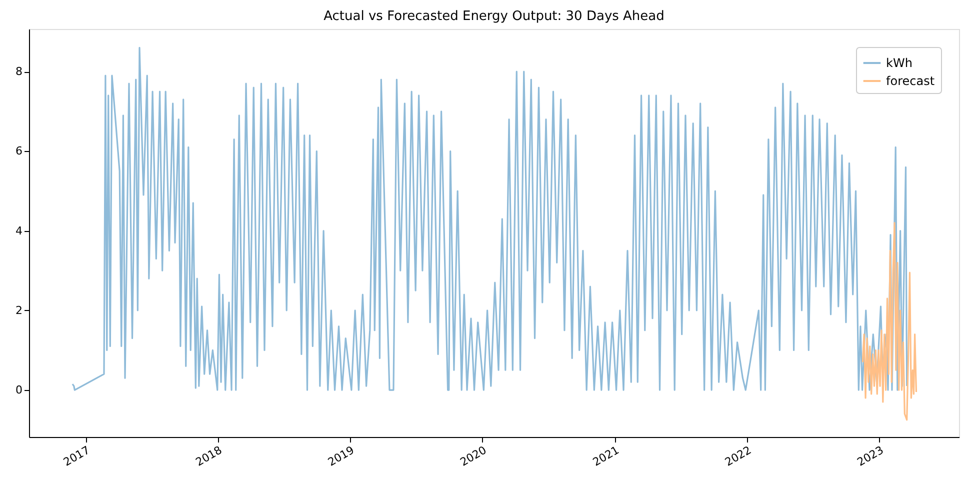  I want to click on chart-title: Actual vs Forecasted Energy Output: 30 Days Ahead, so click(494, 16).